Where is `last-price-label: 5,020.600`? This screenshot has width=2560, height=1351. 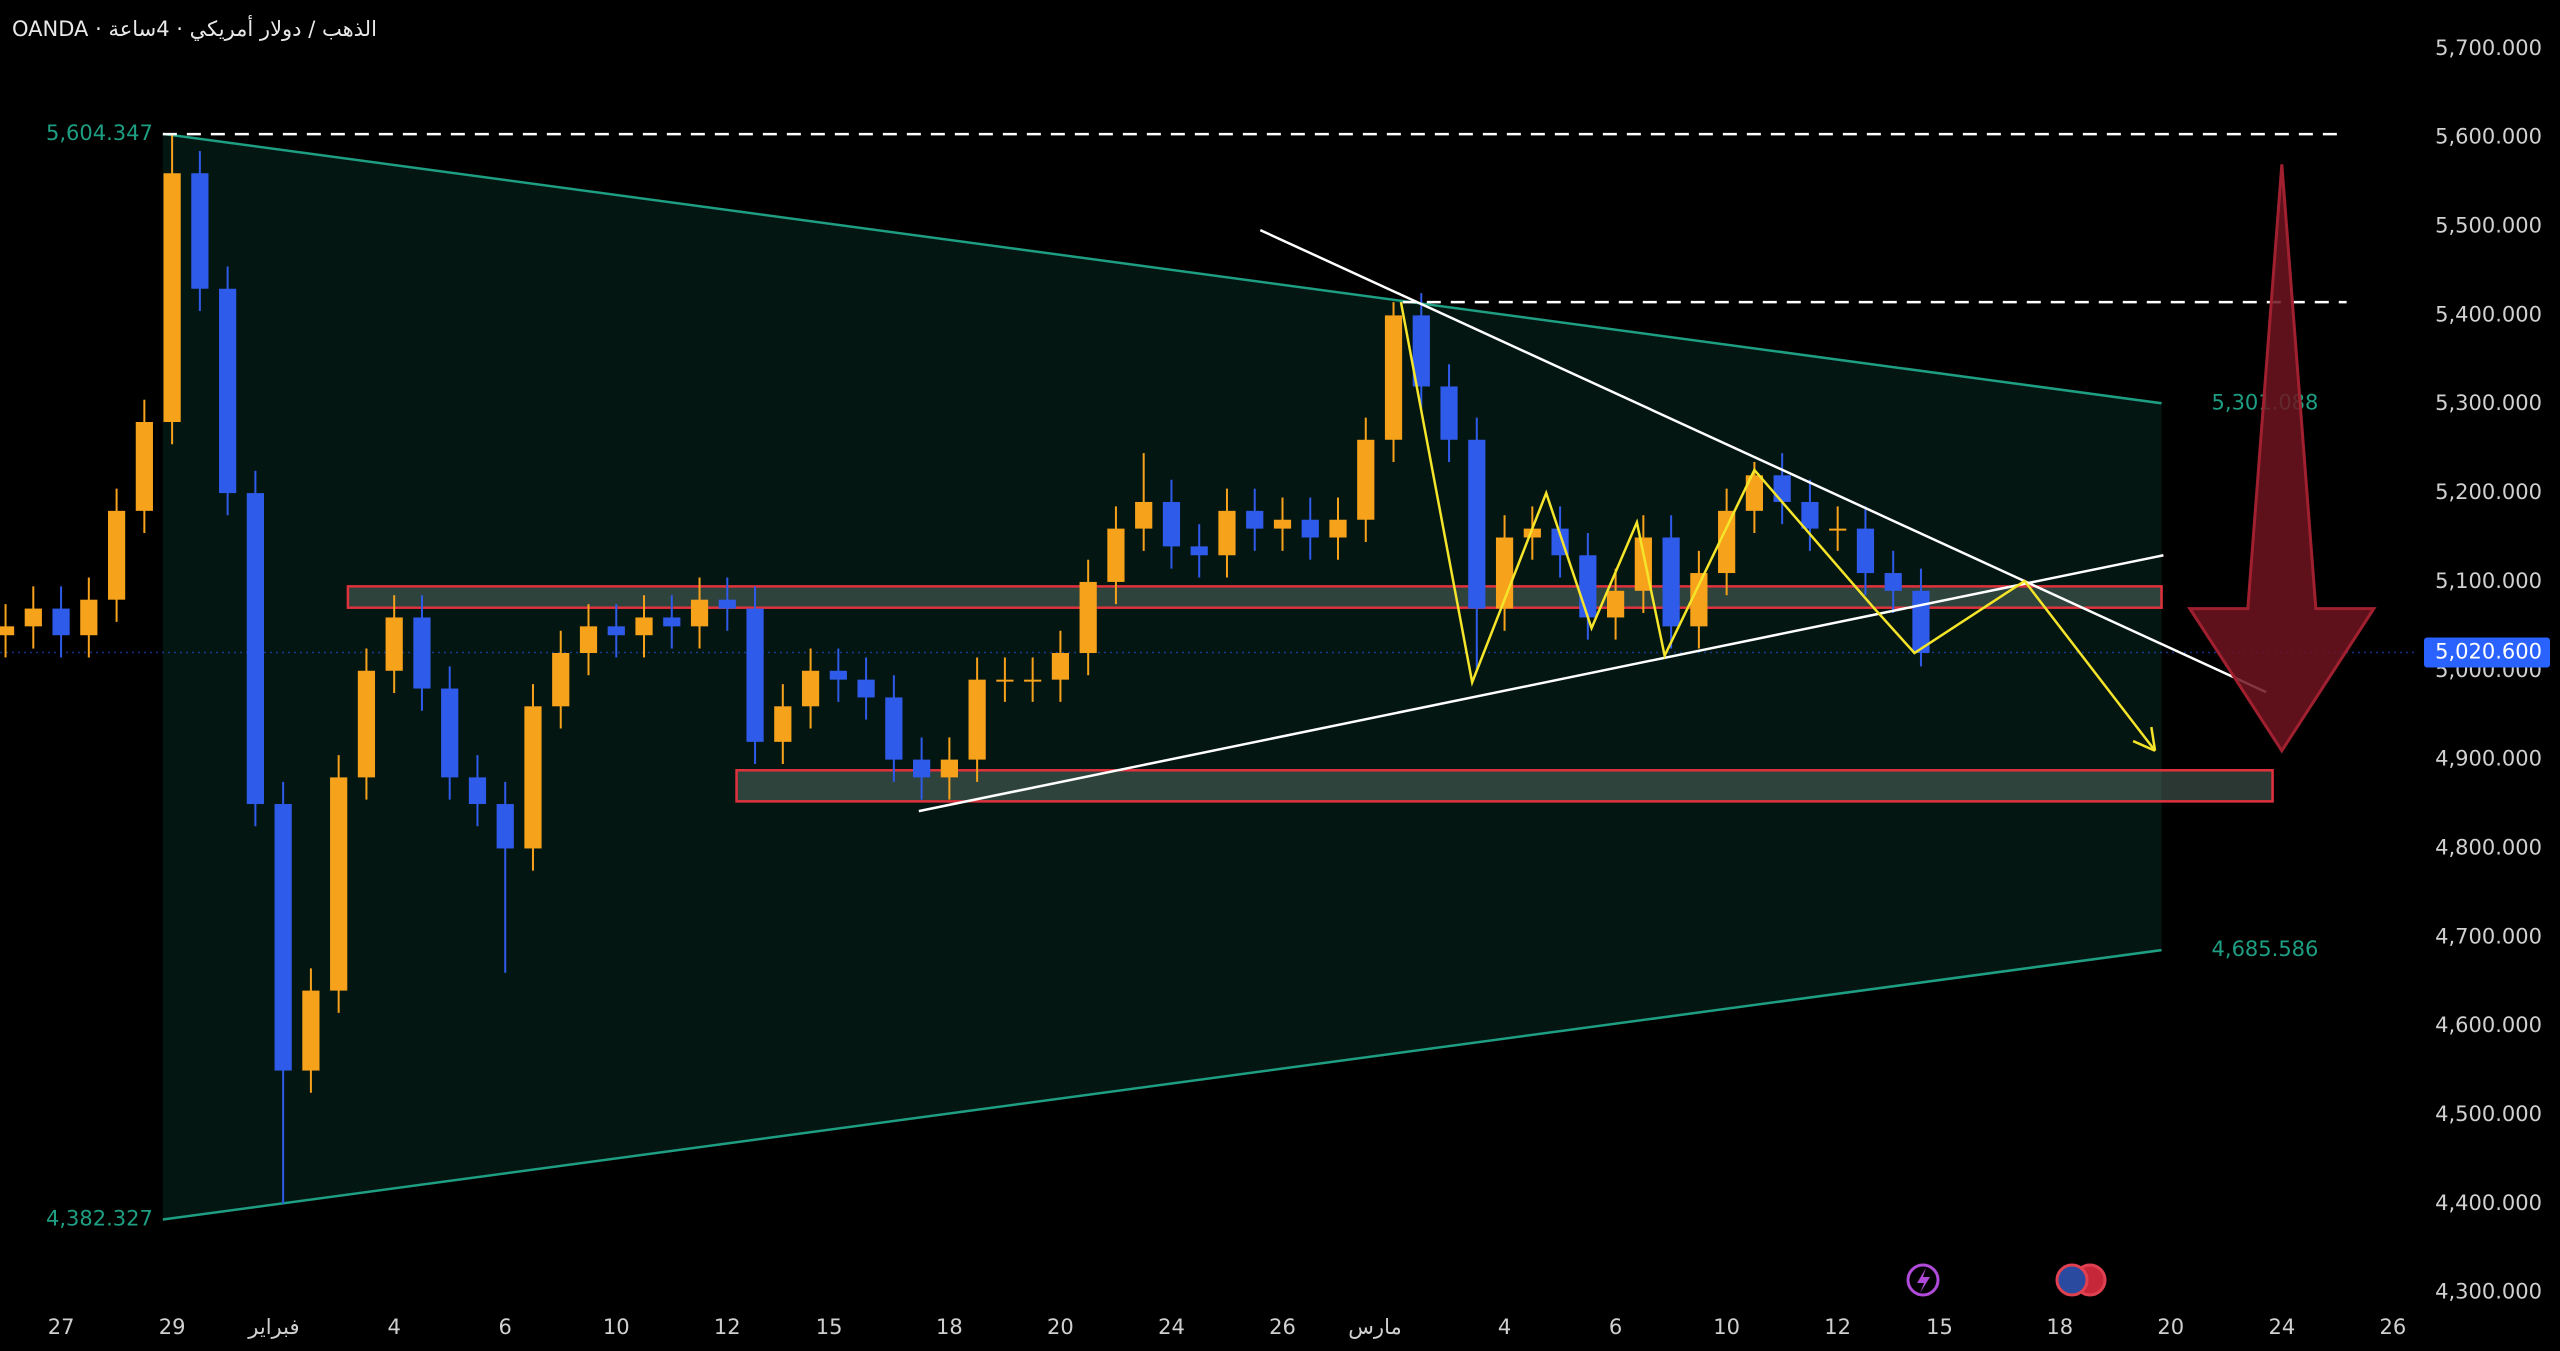
last-price-label: 5,020.600 is located at coordinates (2488, 651).